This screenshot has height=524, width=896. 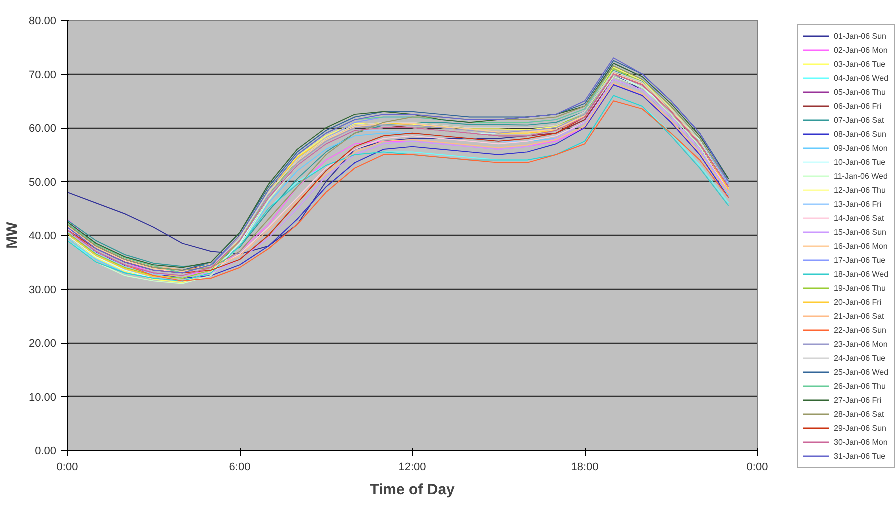 I want to click on legend-label: 24-Jan-06 Tue, so click(x=860, y=358).